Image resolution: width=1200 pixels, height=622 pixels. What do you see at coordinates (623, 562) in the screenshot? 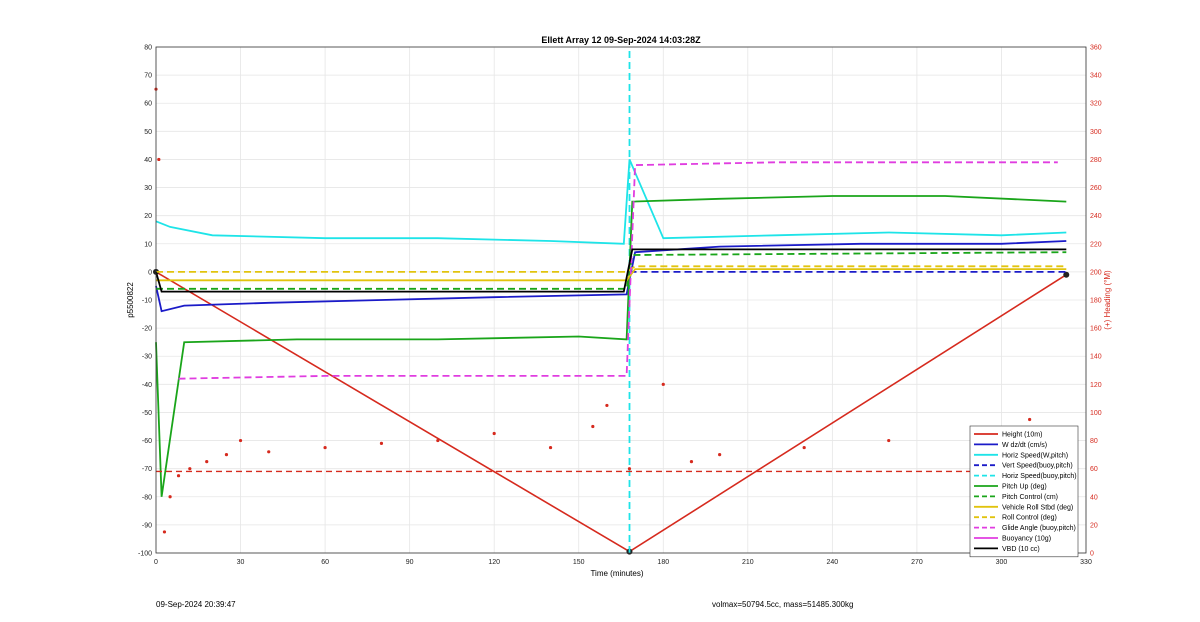
I see `x-ticks: 0 30 60 90 120 150 180 210 240 270 300 330` at bounding box center [623, 562].